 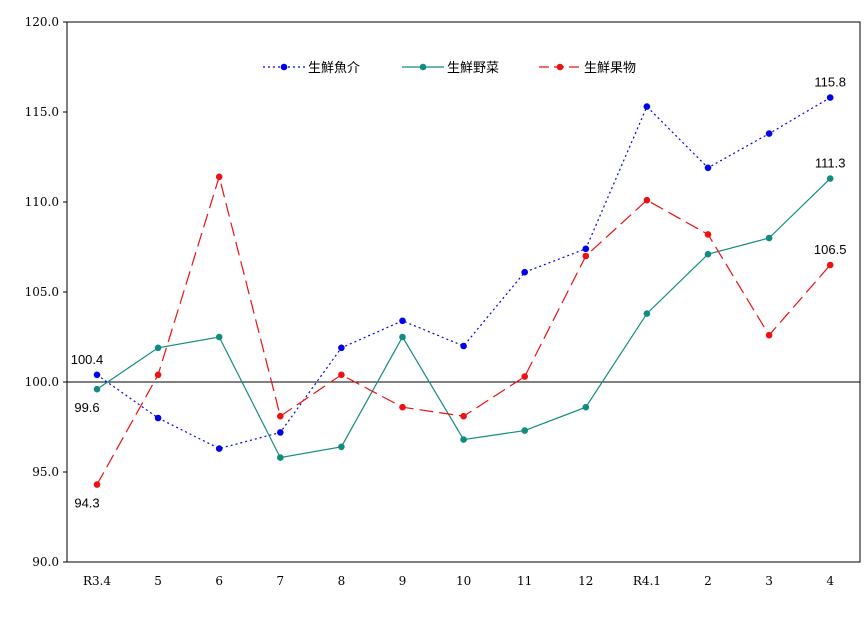 I want to click on legend-label: 生鮮果物, so click(x=610, y=68).